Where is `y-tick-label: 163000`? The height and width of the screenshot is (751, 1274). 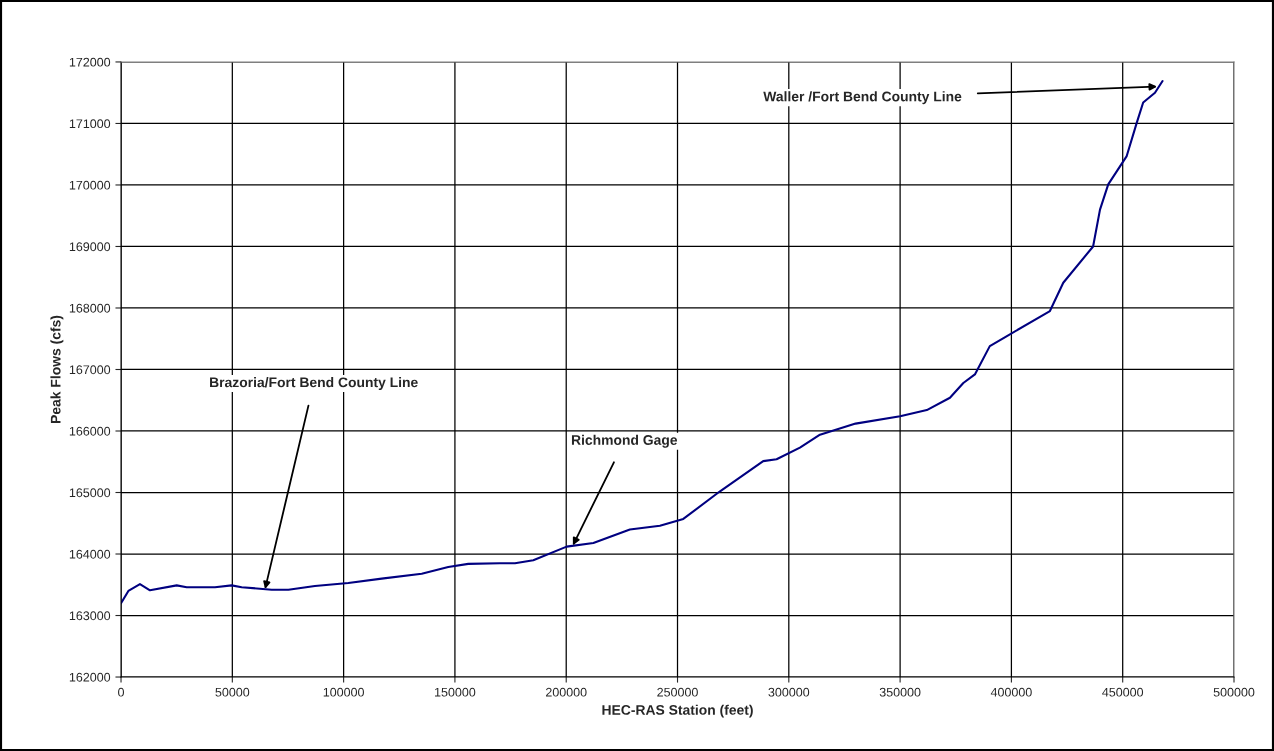 y-tick-label: 163000 is located at coordinates (90, 616).